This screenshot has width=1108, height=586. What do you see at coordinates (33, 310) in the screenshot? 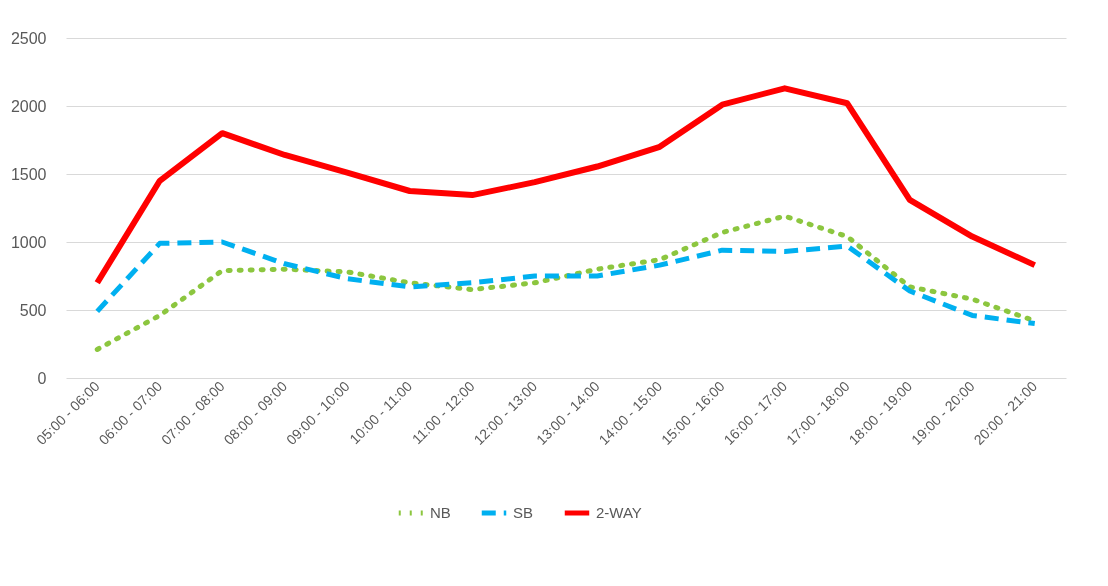
I see `y-tick-label: 500` at bounding box center [33, 310].